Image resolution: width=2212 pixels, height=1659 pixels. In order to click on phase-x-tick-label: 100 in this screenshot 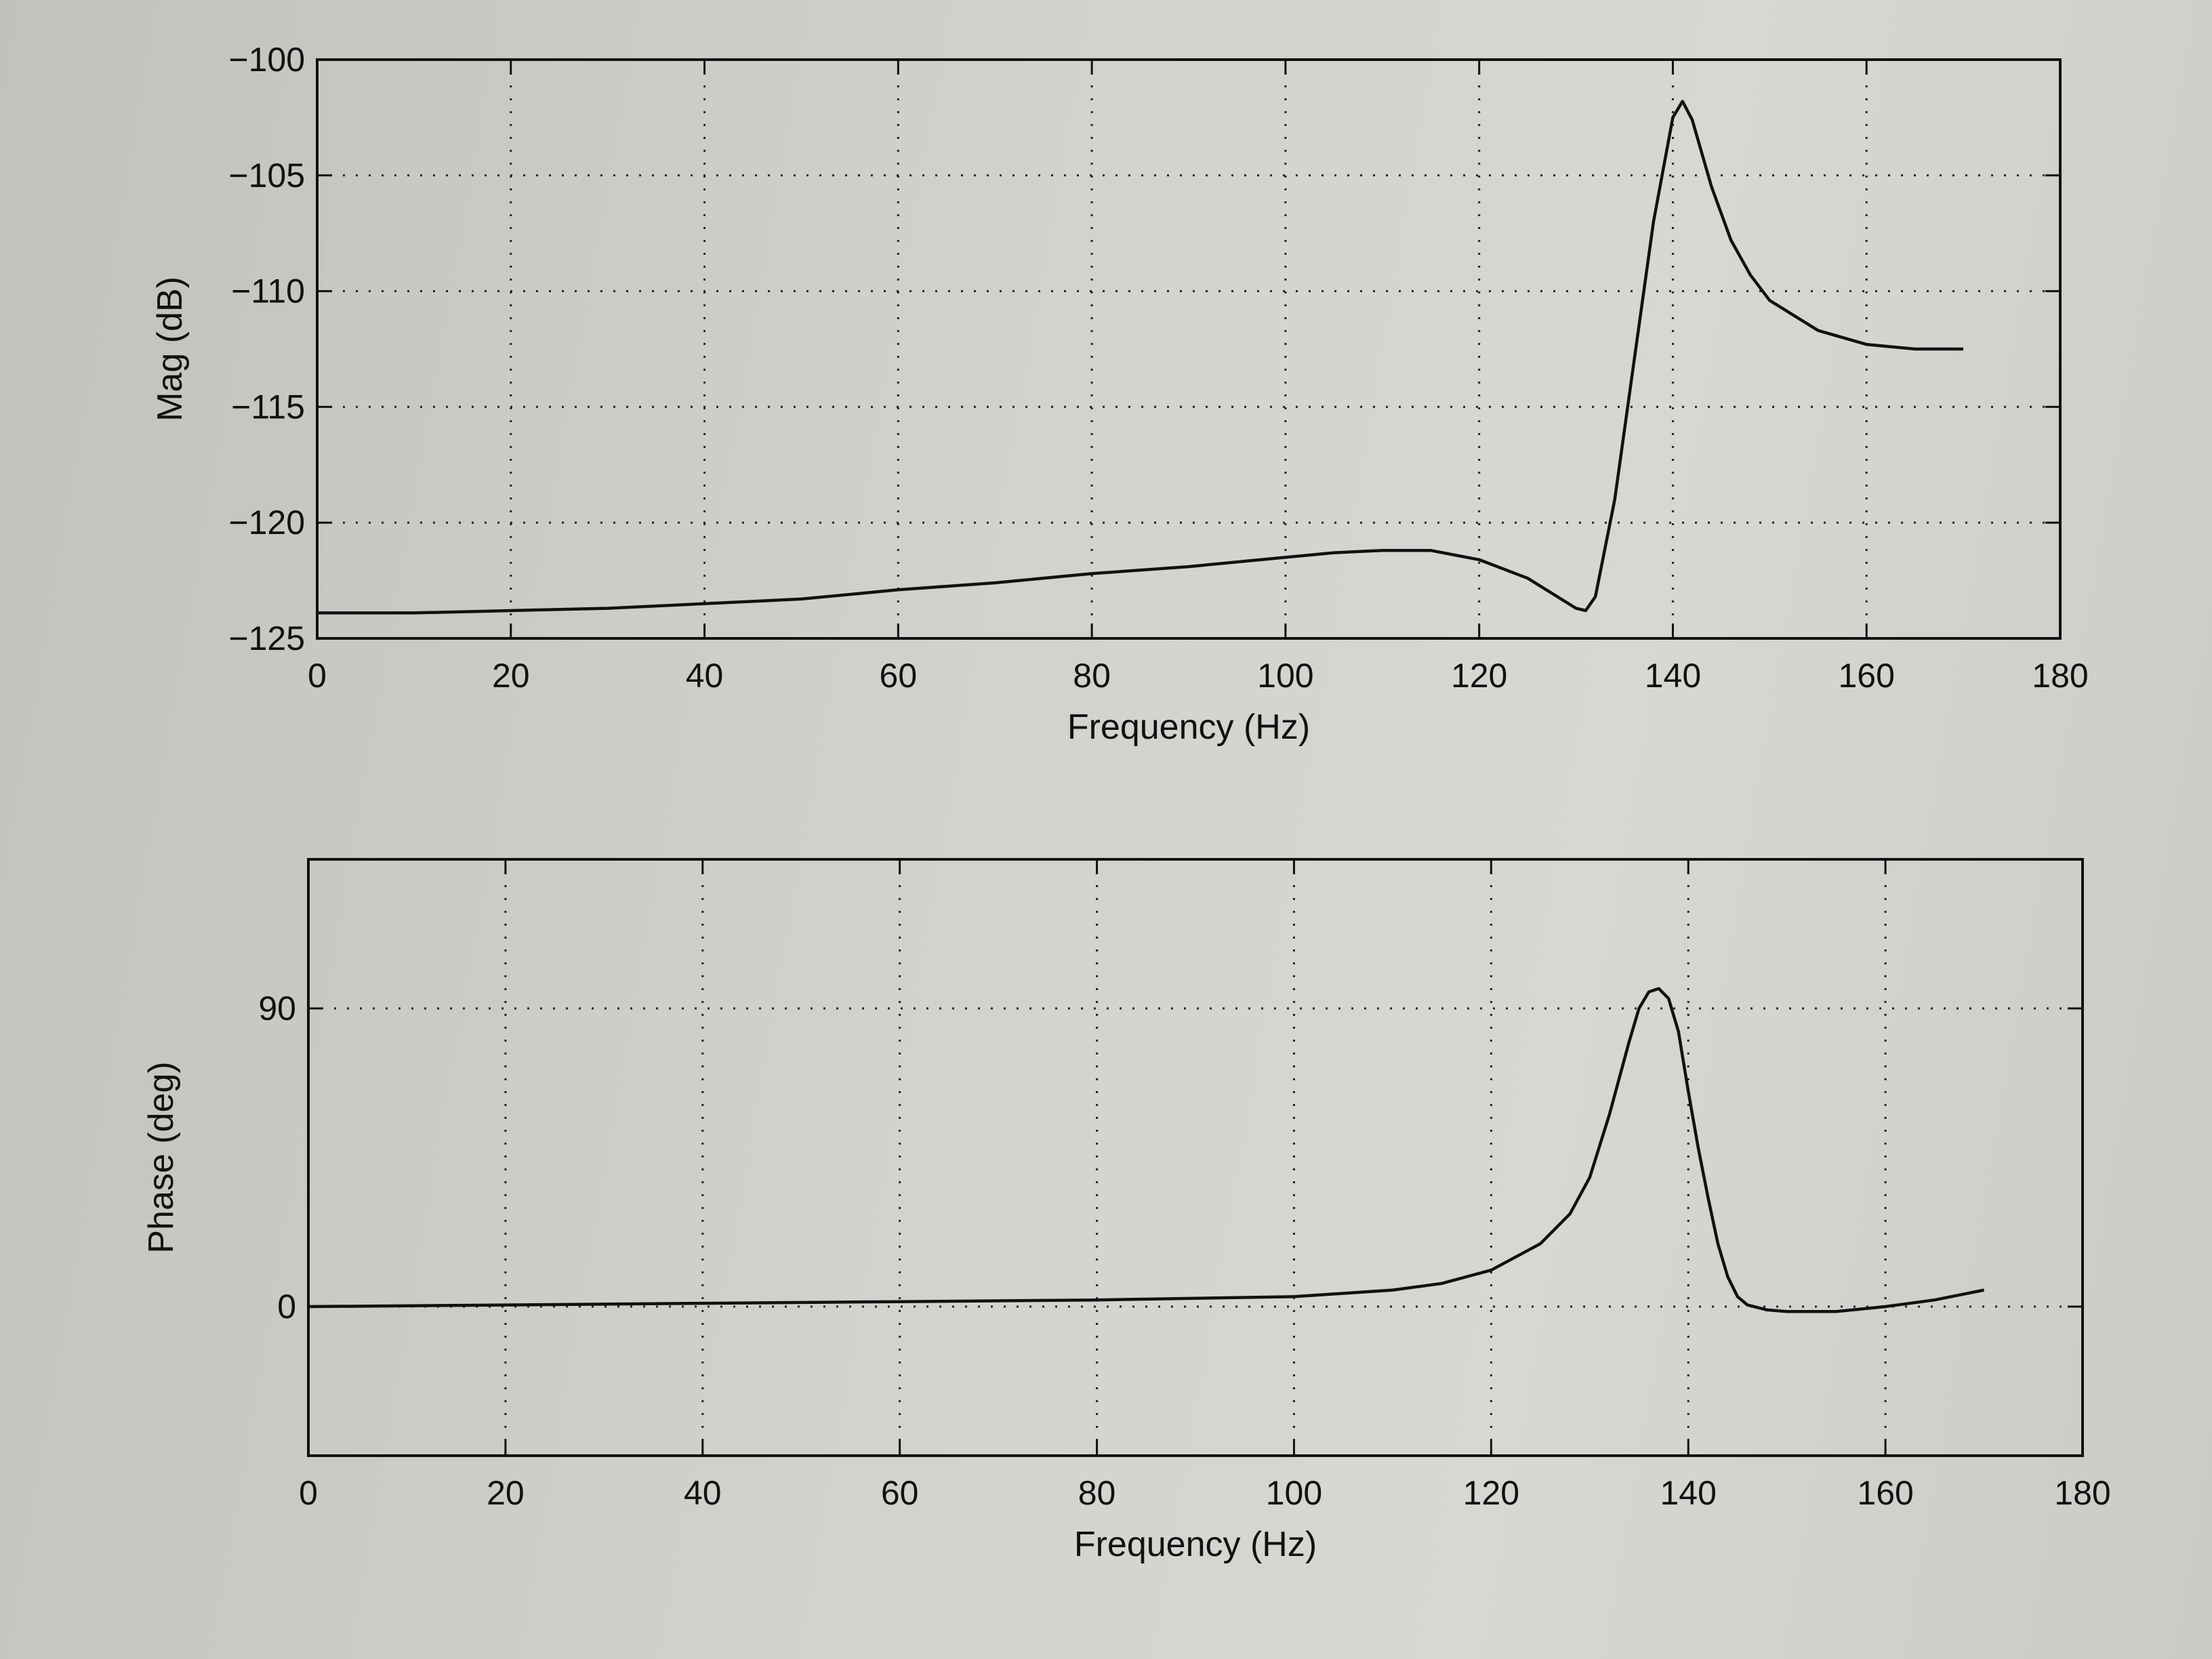, I will do `click(1294, 1493)`.